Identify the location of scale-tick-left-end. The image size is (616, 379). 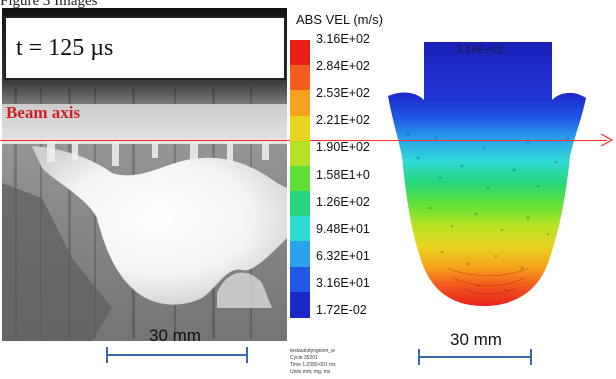
(247, 355).